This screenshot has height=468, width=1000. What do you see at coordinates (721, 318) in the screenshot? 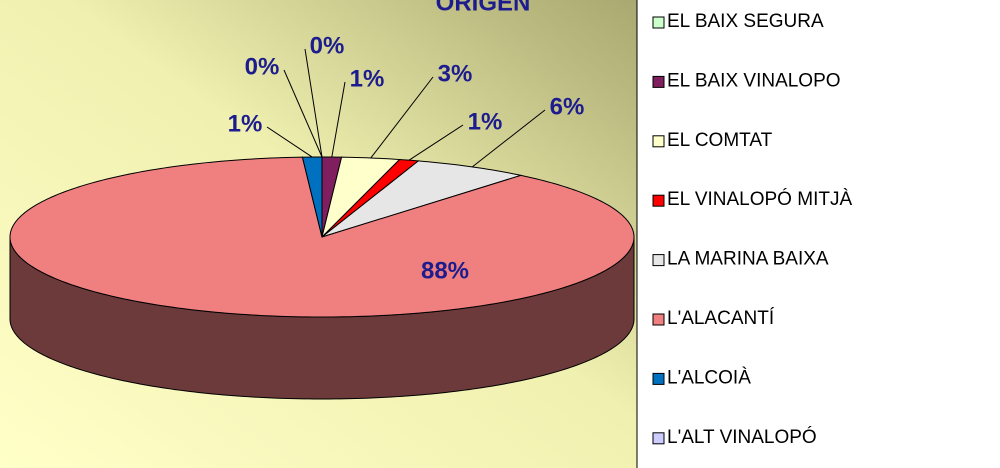
I see `legend-label: L'ALACANTÍ` at bounding box center [721, 318].